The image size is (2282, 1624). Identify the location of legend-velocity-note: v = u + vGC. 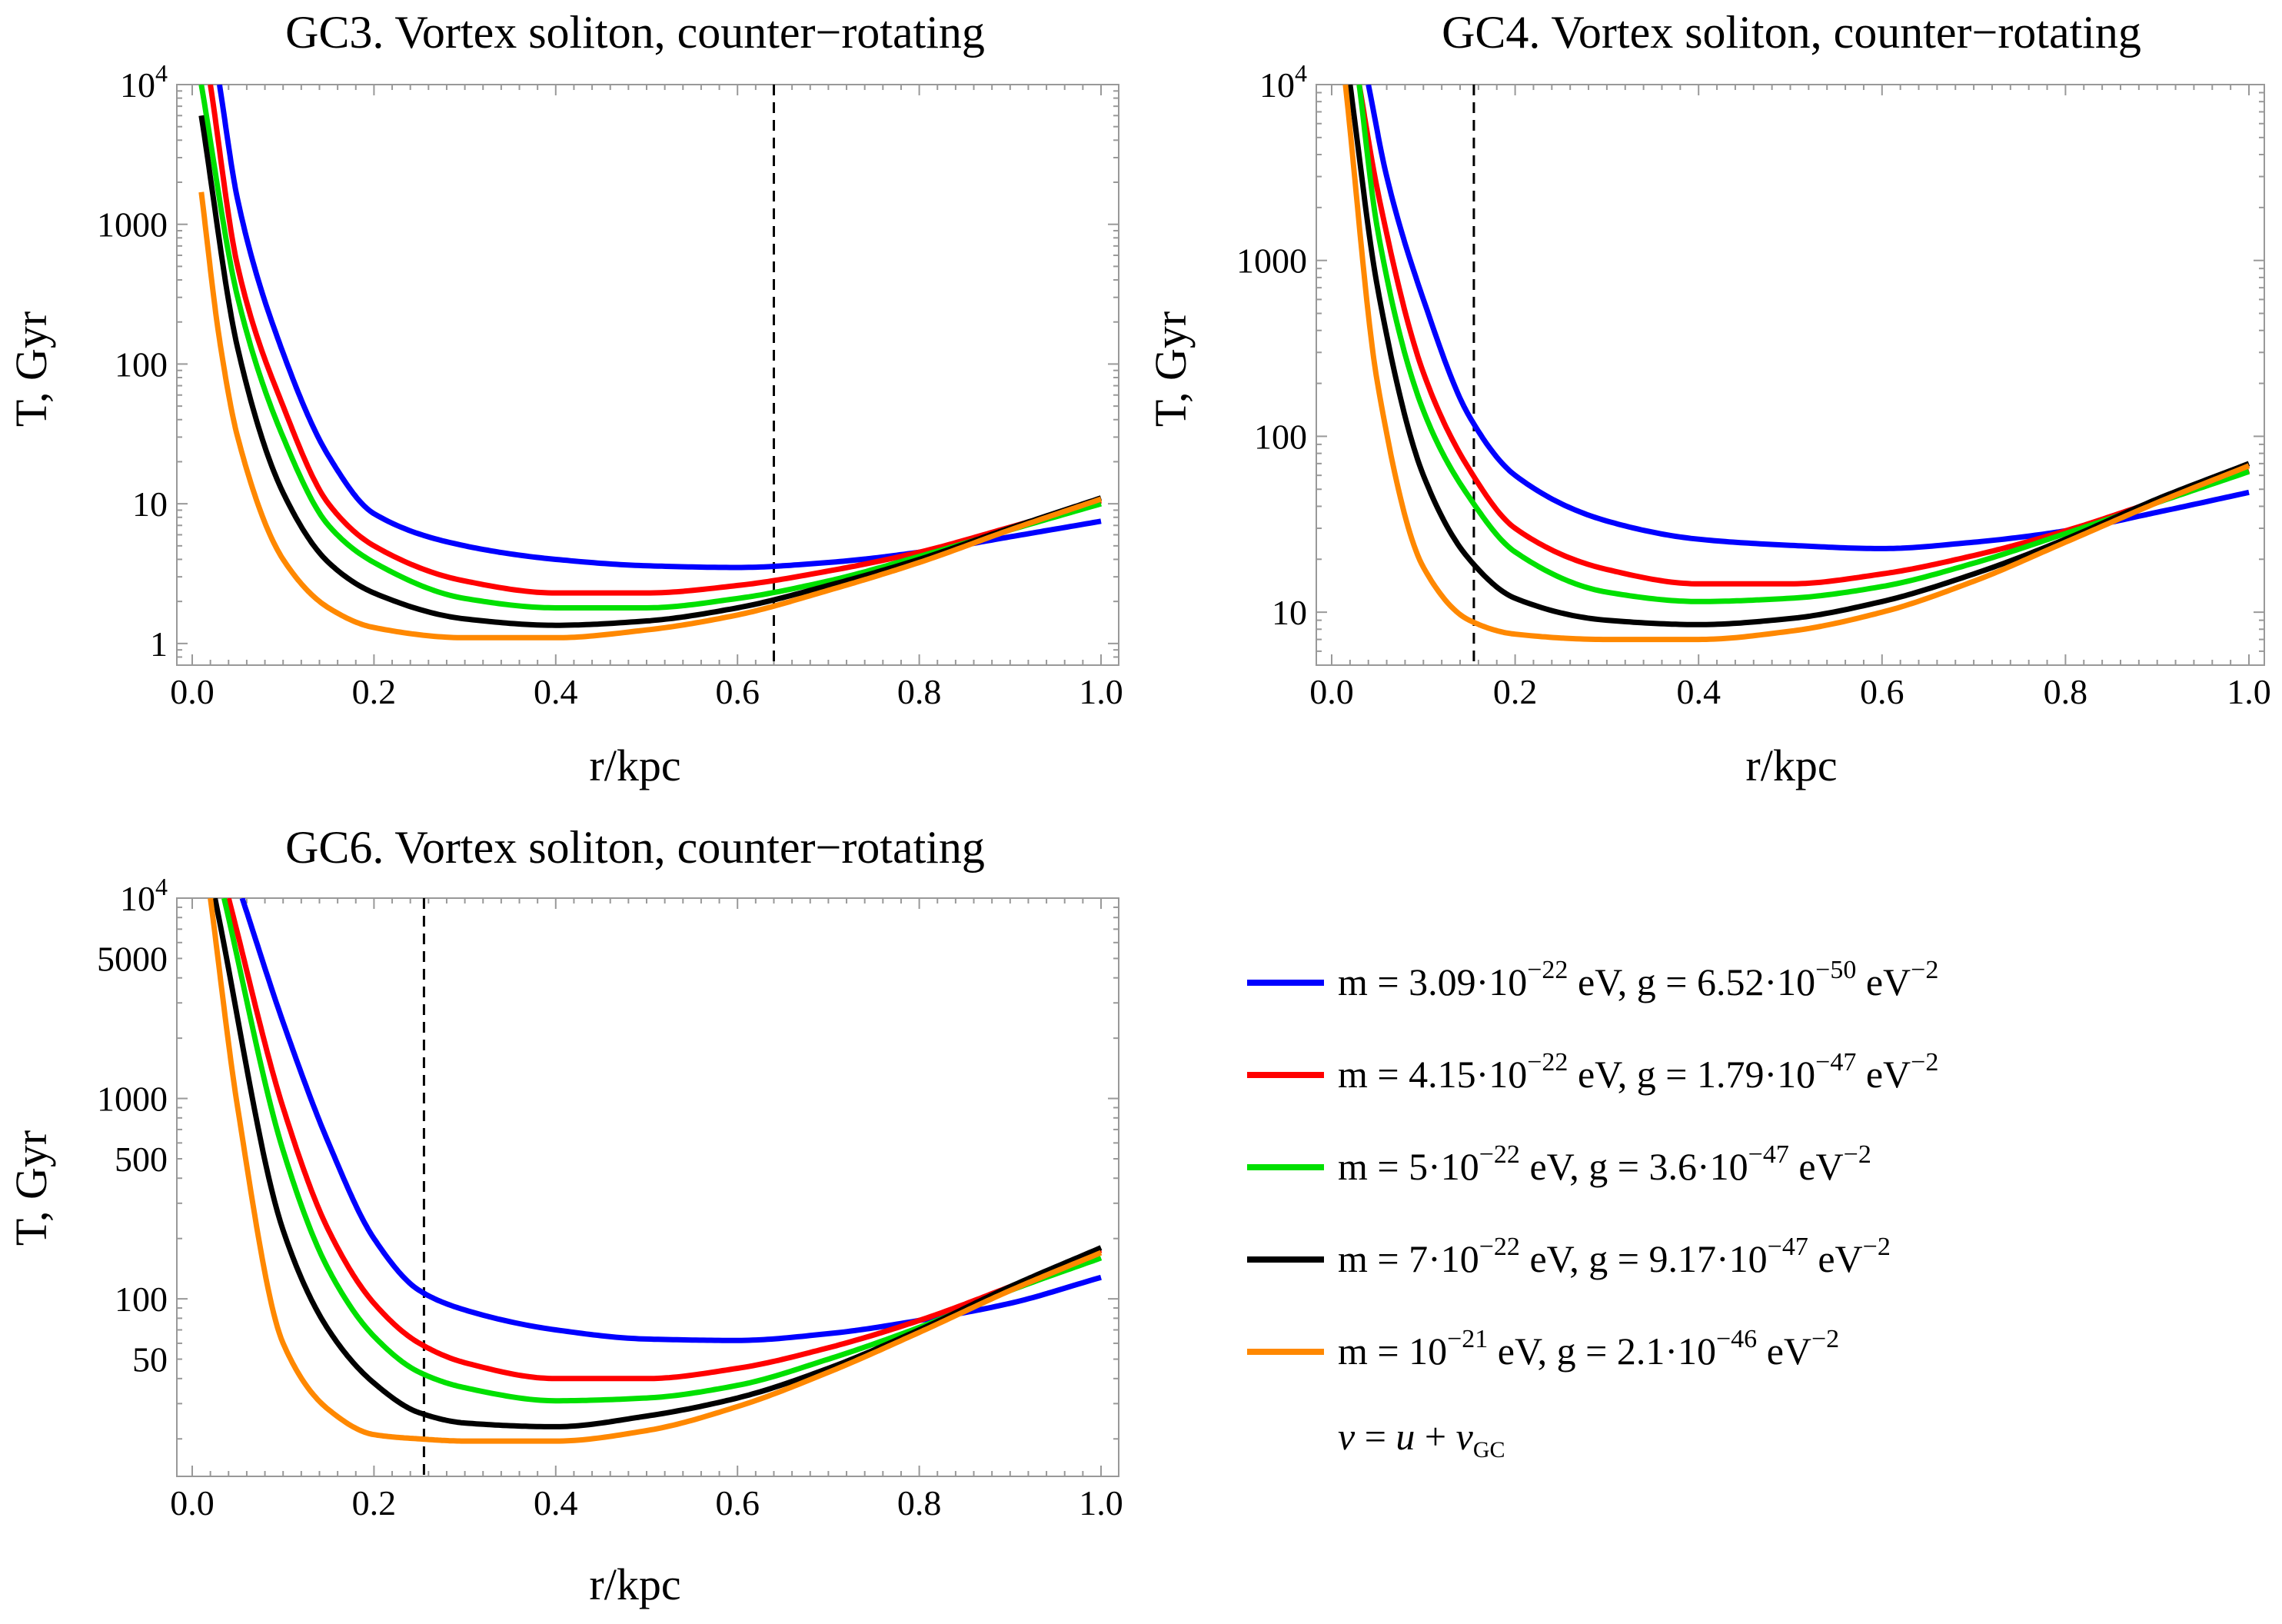
(1421, 1439).